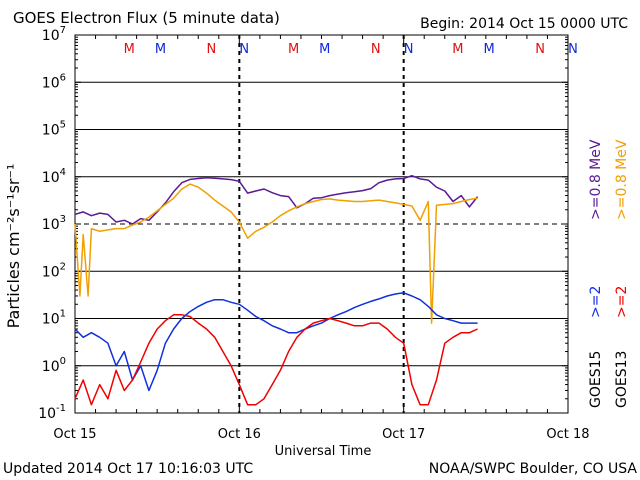 The height and width of the screenshot is (480, 640). Describe the element at coordinates (596, 379) in the screenshot. I see `legend-goes15-label: GOES15` at that location.